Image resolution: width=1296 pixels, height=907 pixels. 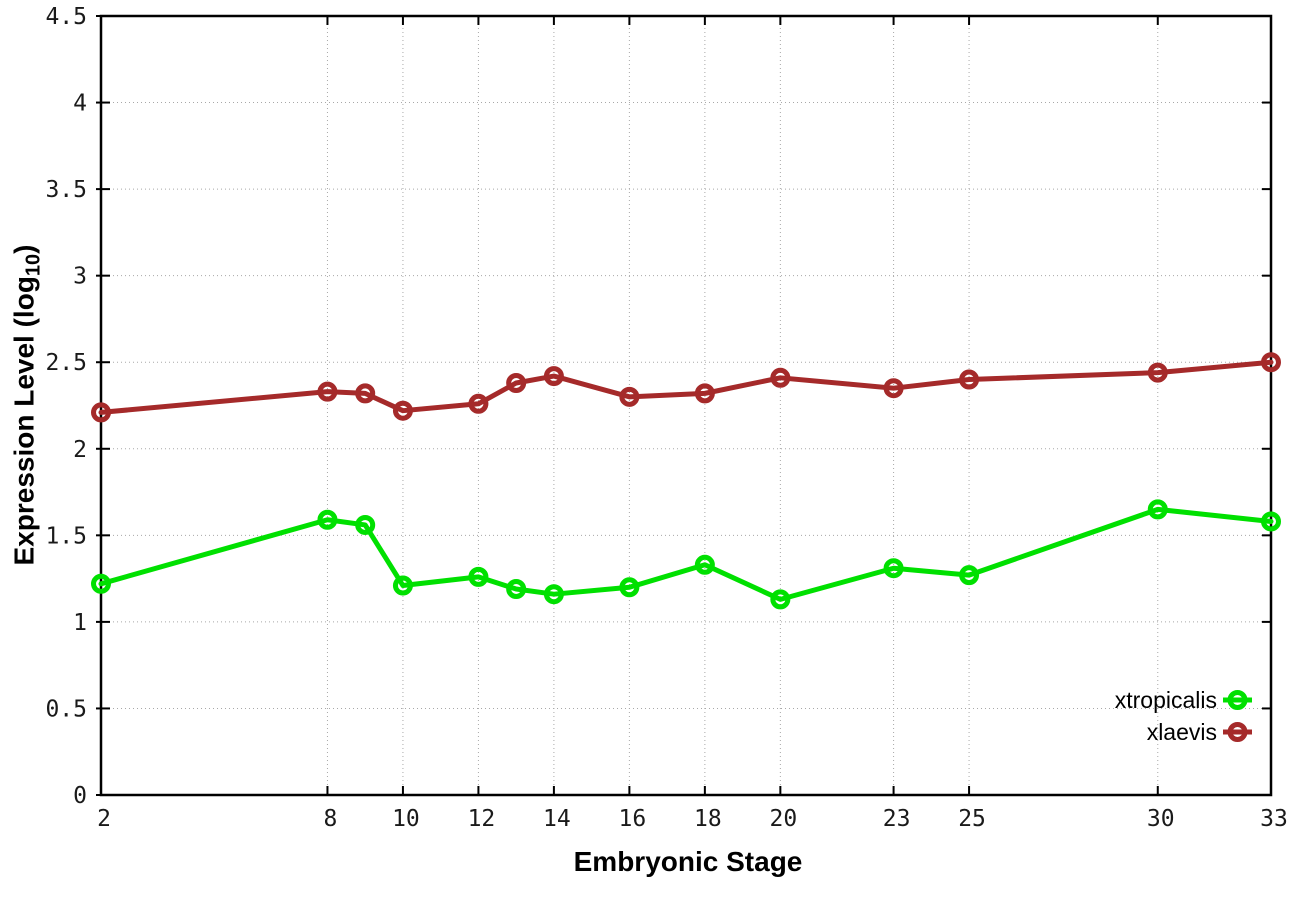 I want to click on y-tick-label-3.5: 3.5, so click(x=66, y=190).